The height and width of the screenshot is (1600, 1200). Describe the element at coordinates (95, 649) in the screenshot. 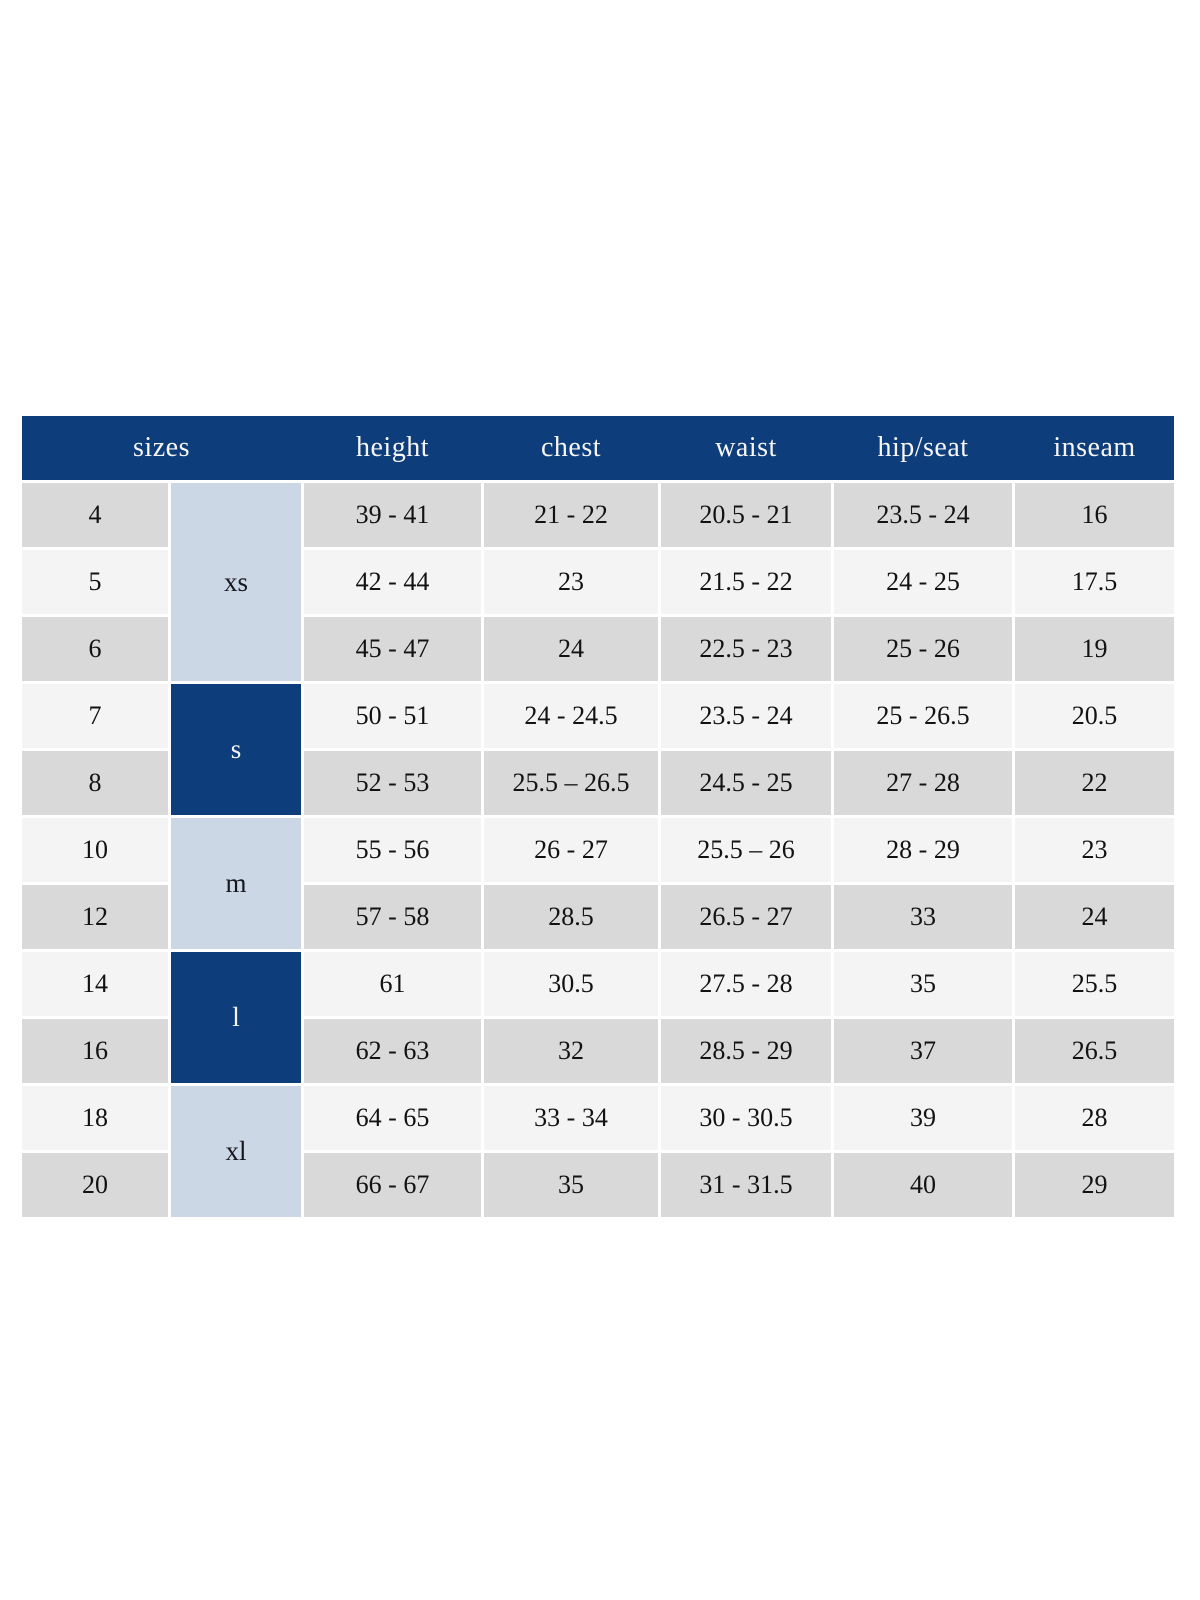

I see `size-number-cell: 6` at that location.